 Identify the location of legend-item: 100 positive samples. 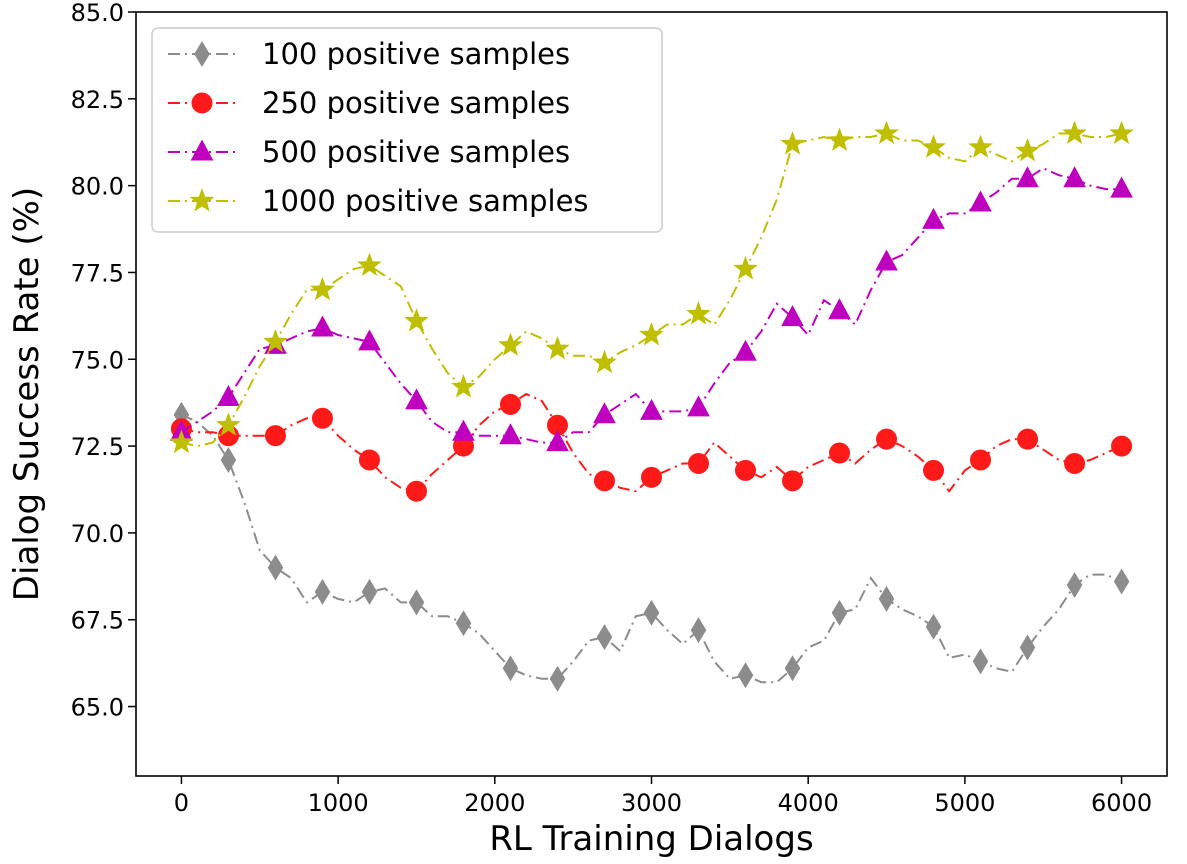
(369, 54).